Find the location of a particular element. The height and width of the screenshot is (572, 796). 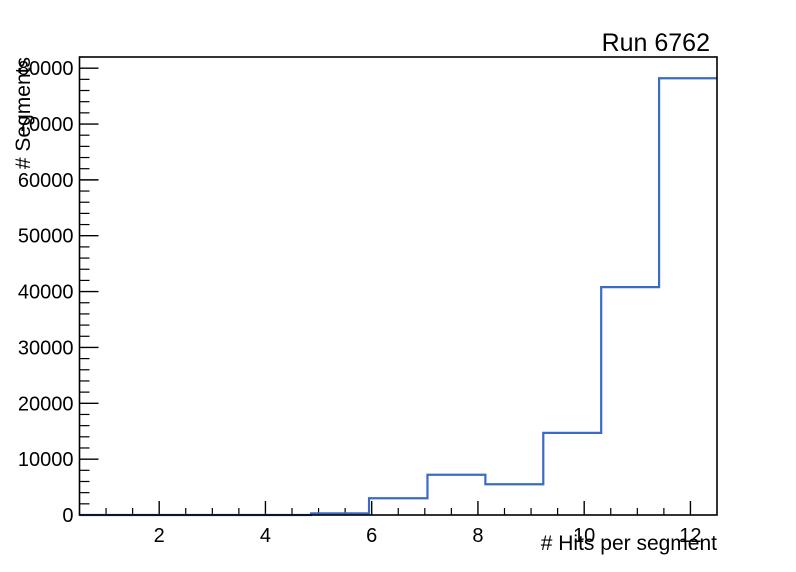

x-tick-label: 2 is located at coordinates (159, 536).